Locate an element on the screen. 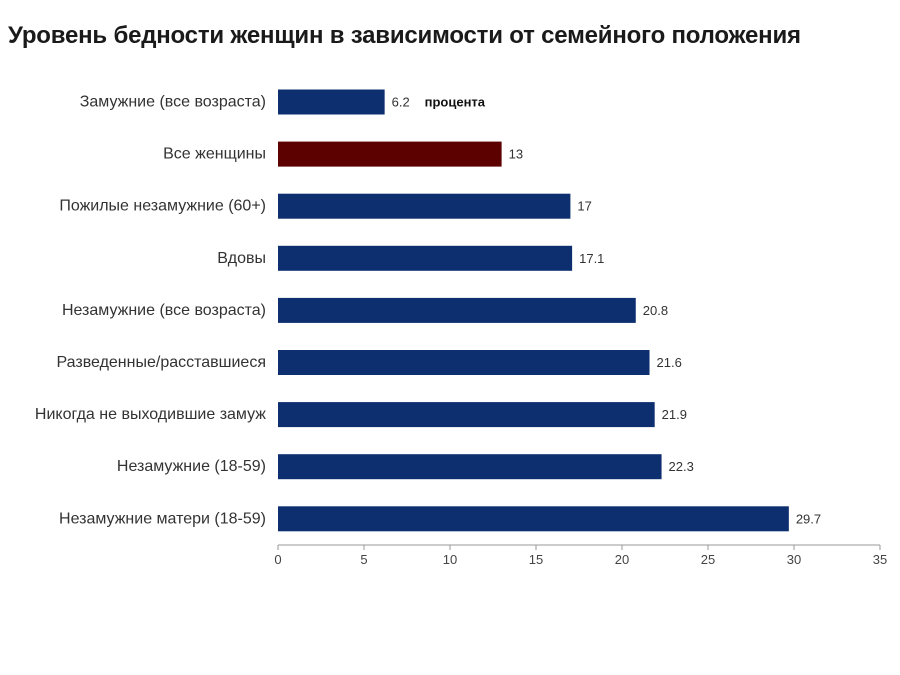  data-label: 21.6 is located at coordinates (669, 362).